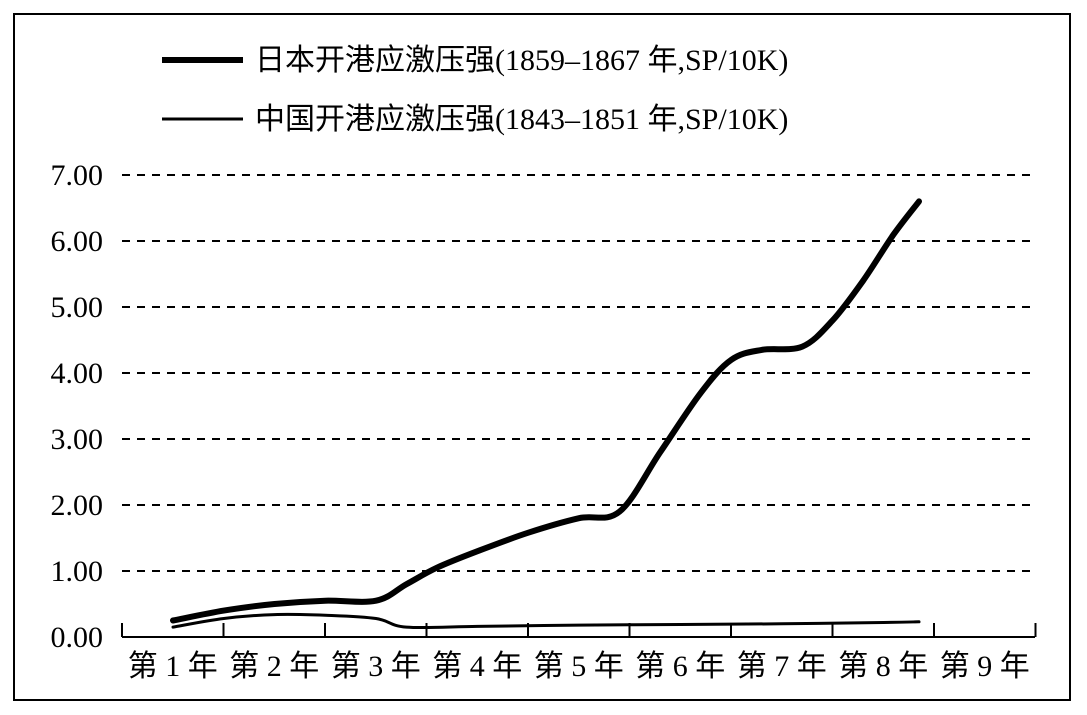 Image resolution: width=1087 pixels, height=715 pixels. What do you see at coordinates (274, 666) in the screenshot?
I see `x-tick-label: 第 2 年` at bounding box center [274, 666].